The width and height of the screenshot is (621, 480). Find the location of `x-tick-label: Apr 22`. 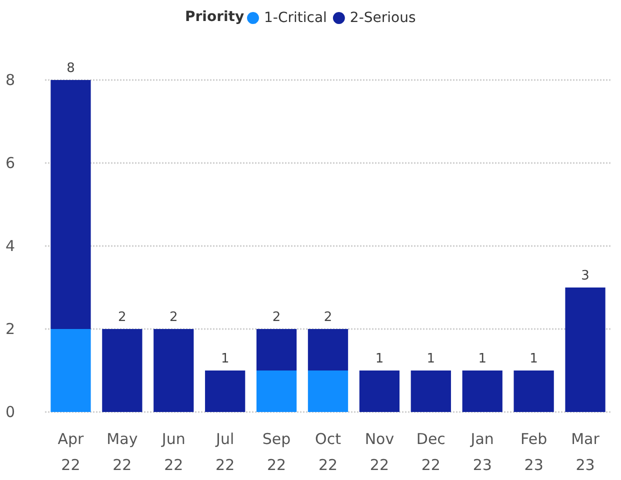

x-tick-label: Apr 22 is located at coordinates (71, 452).